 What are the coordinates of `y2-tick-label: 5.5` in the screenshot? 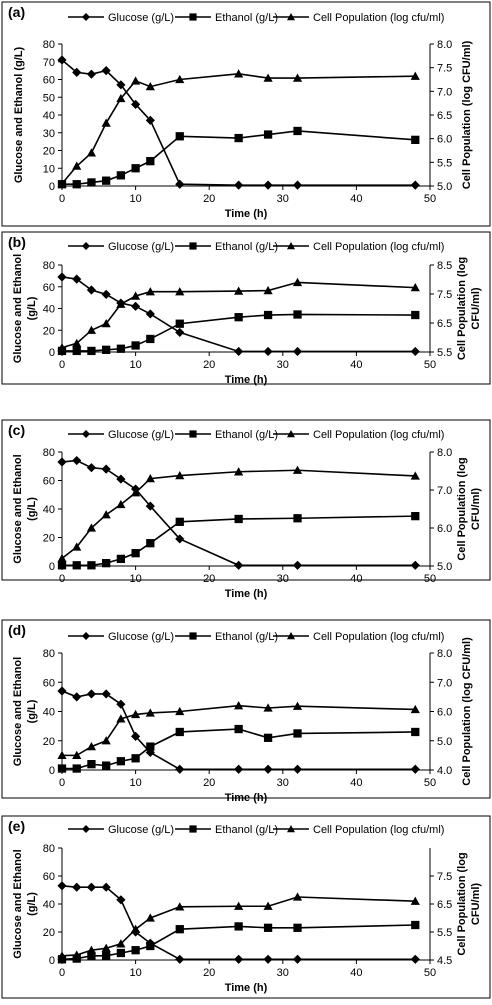 It's located at (444, 353).